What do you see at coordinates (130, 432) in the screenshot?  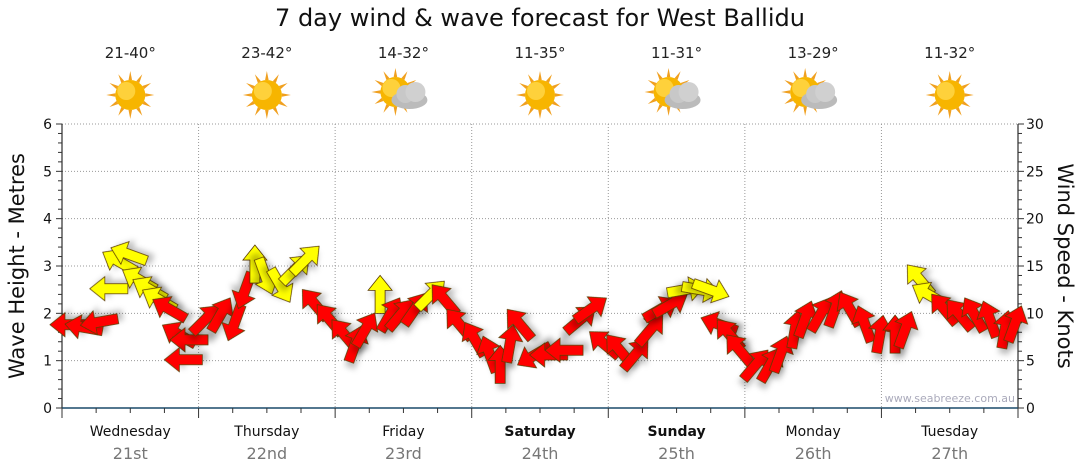 I see `day-name: Wednesday` at bounding box center [130, 432].